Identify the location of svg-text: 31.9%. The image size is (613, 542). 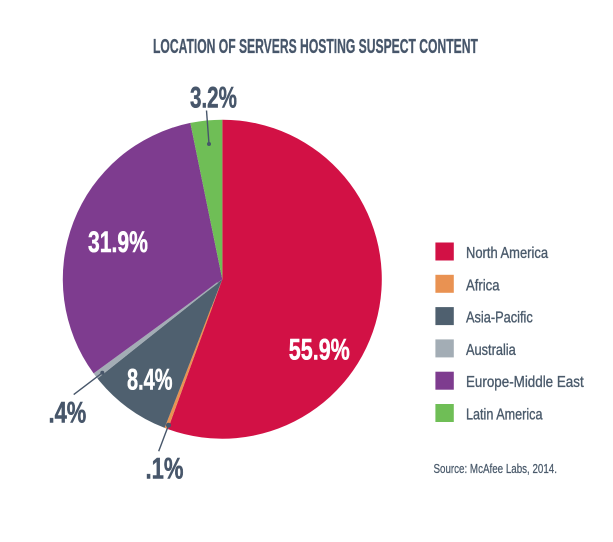
(118, 243).